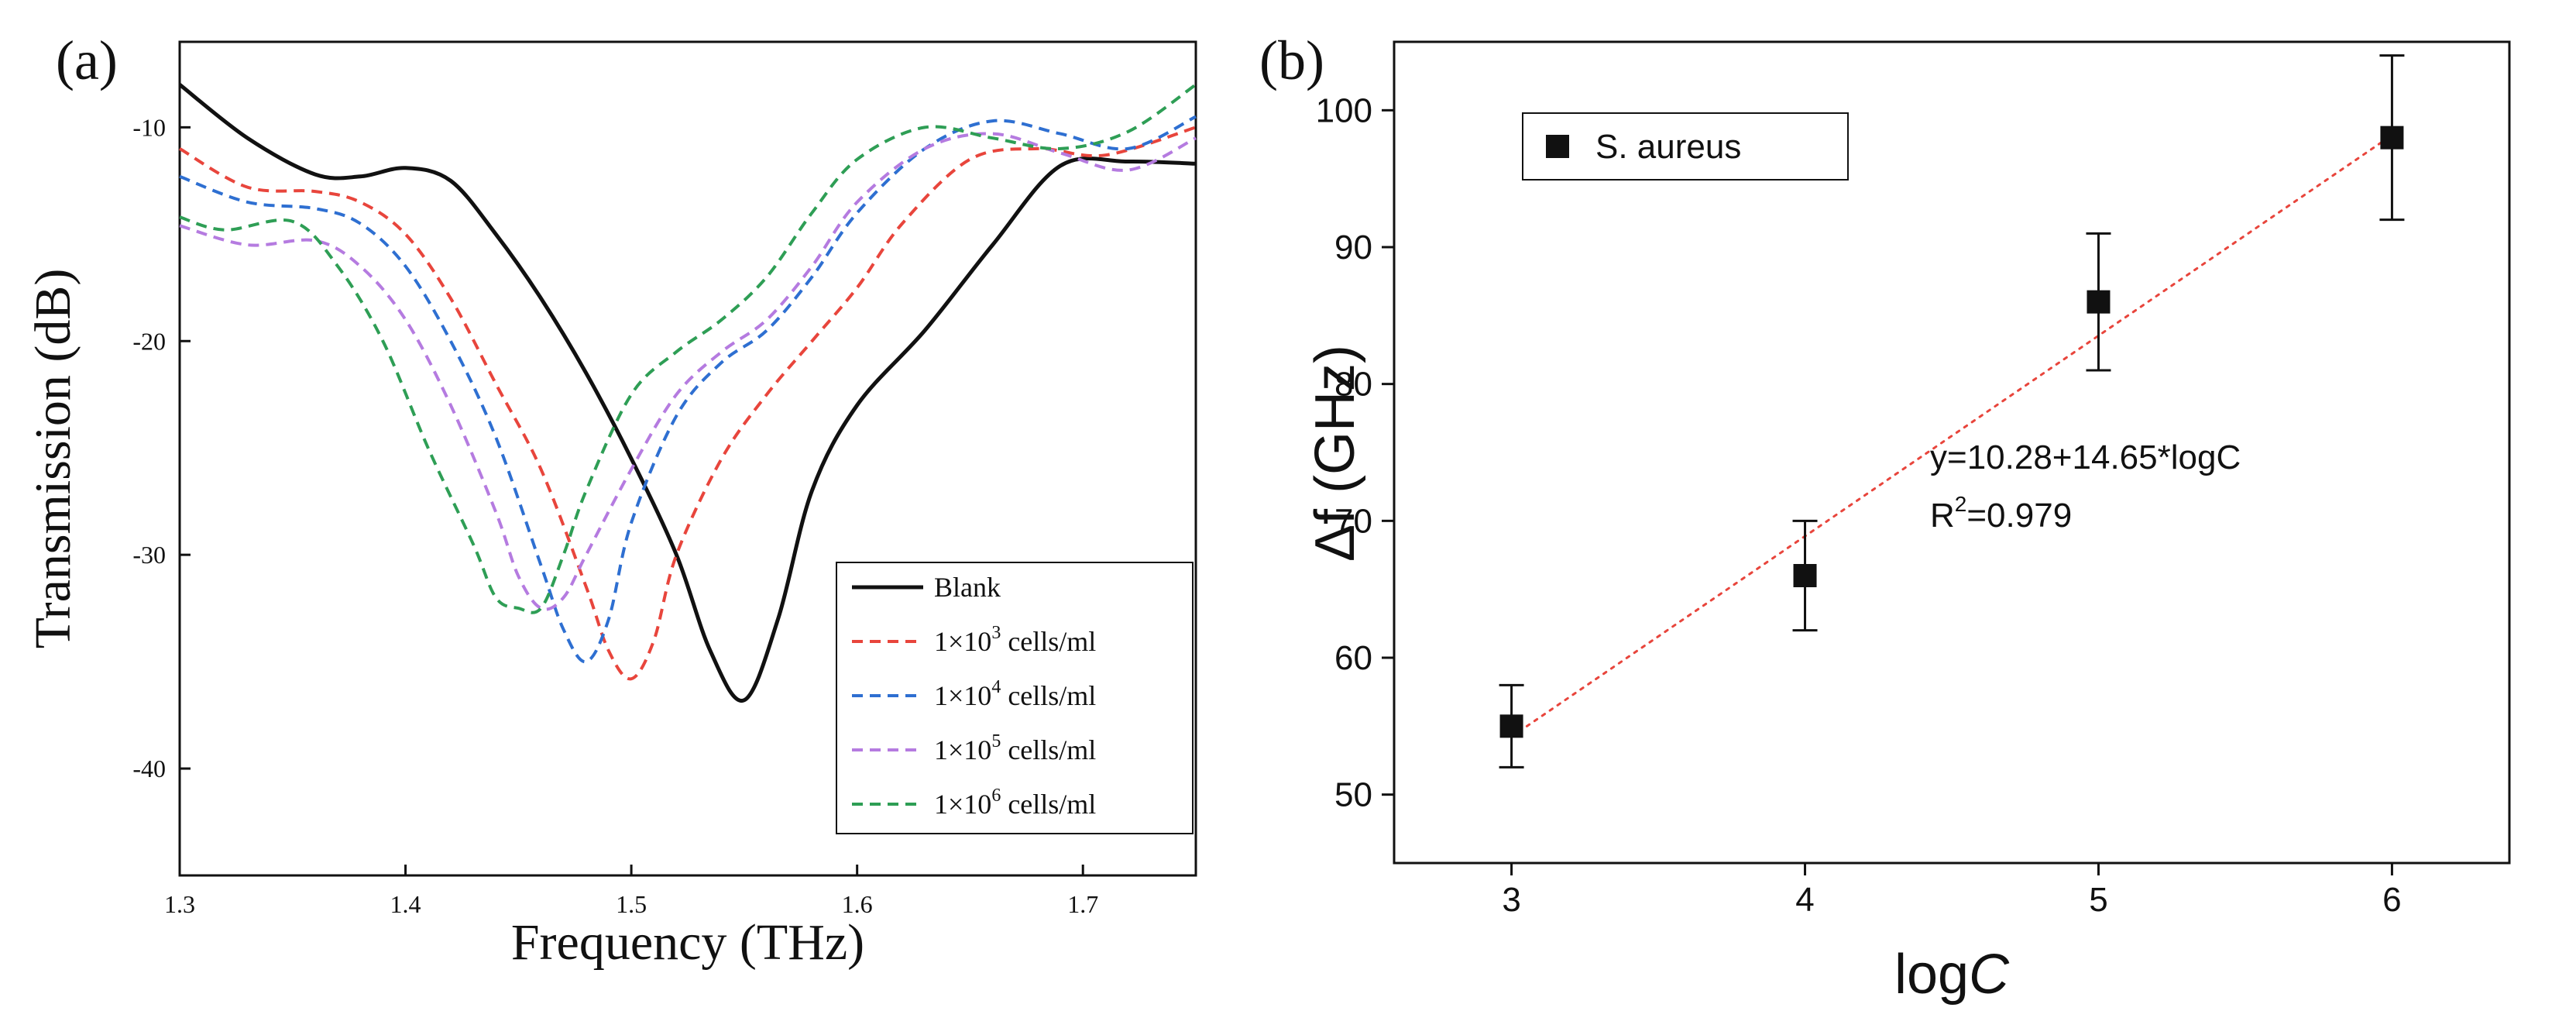 The image size is (2576, 1011). Describe the element at coordinates (1989, 975) in the screenshot. I see `panel-b-x-axis-label-var: C` at that location.